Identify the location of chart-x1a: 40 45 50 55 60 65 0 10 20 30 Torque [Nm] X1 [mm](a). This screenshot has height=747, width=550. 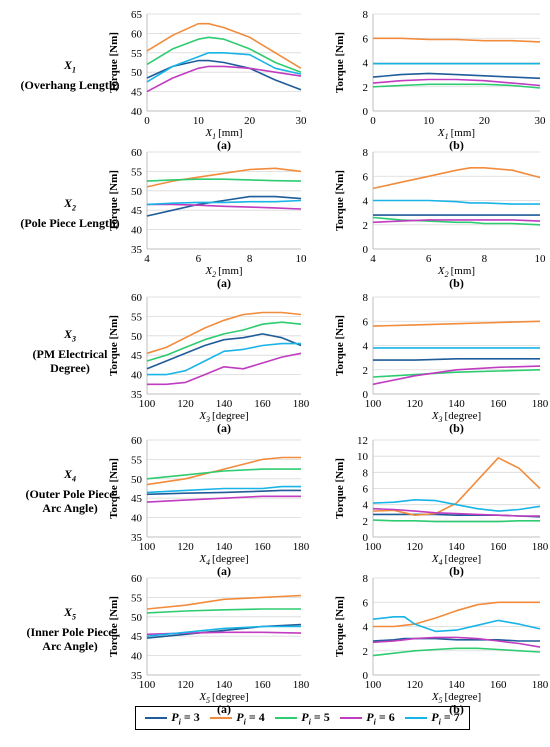
(207, 80).